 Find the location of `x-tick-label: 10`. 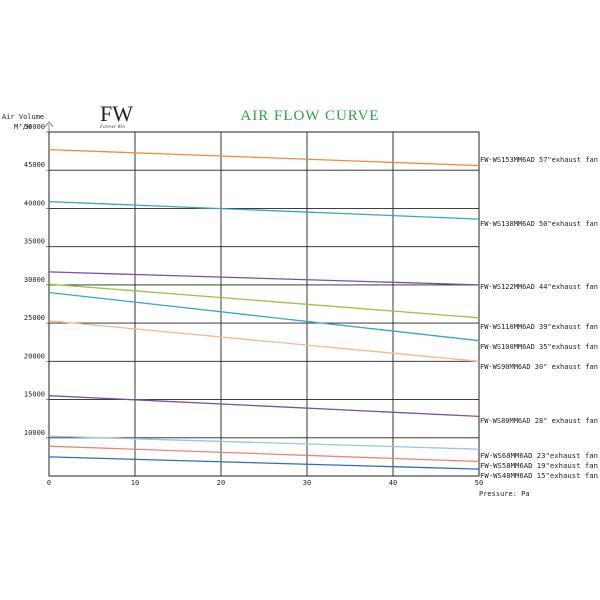

x-tick-label: 10 is located at coordinates (135, 483).